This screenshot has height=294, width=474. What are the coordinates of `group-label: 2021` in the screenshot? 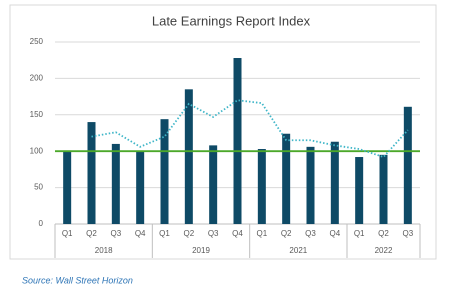 It's located at (298, 250).